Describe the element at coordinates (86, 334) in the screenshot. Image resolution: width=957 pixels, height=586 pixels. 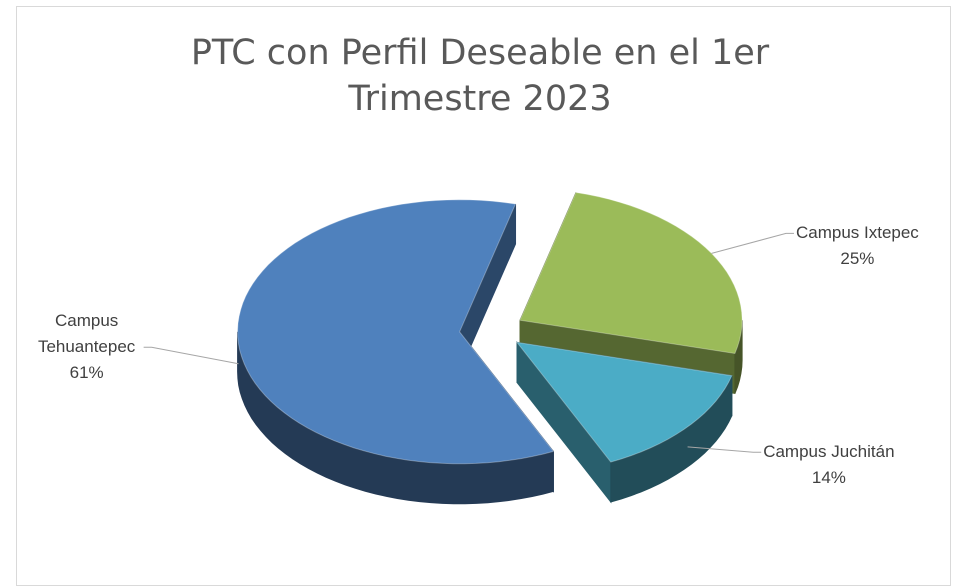
I see `category-label: Campus Tehuantepec` at that location.